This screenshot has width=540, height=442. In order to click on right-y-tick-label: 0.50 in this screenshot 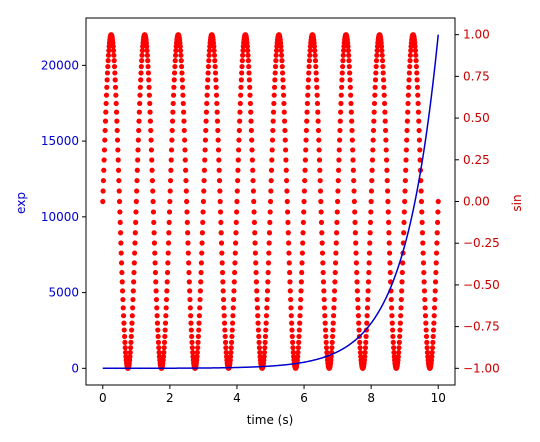, I will do `click(476, 118)`.